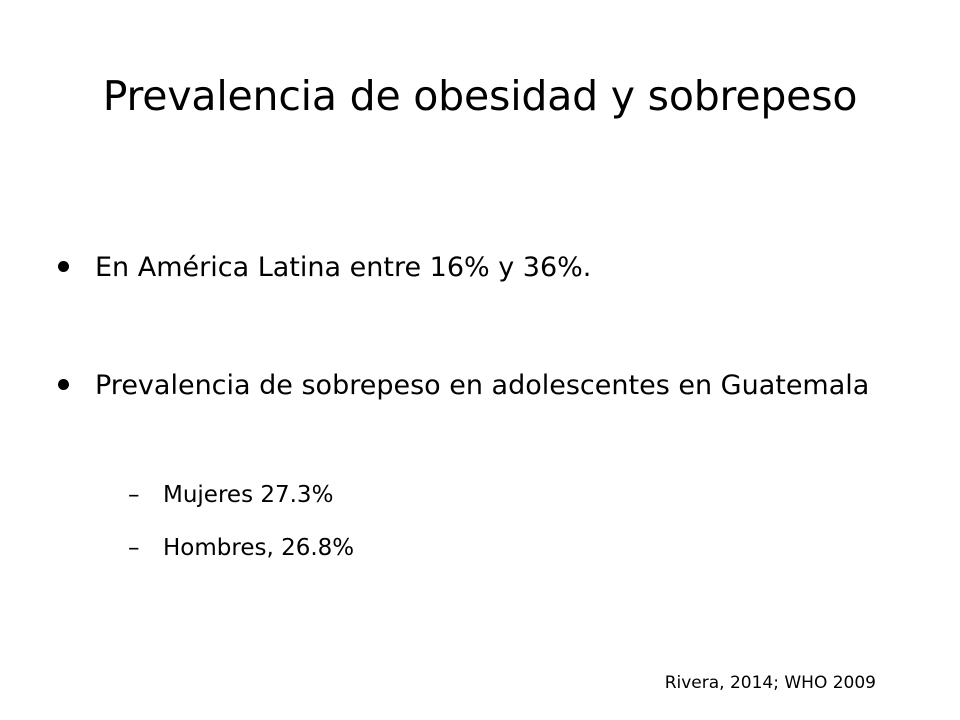 This screenshot has width=960, height=720. I want to click on citation: Rivera, 2014; WHO 2009, so click(770, 683).